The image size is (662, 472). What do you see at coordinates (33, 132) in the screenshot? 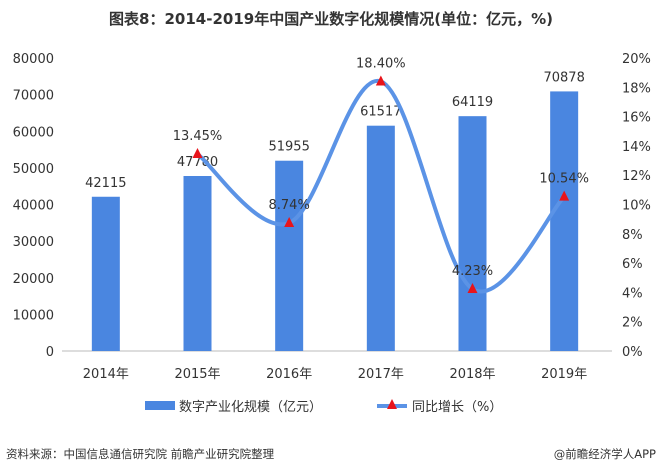
I see `y-left-tick-label: 60000` at bounding box center [33, 132].